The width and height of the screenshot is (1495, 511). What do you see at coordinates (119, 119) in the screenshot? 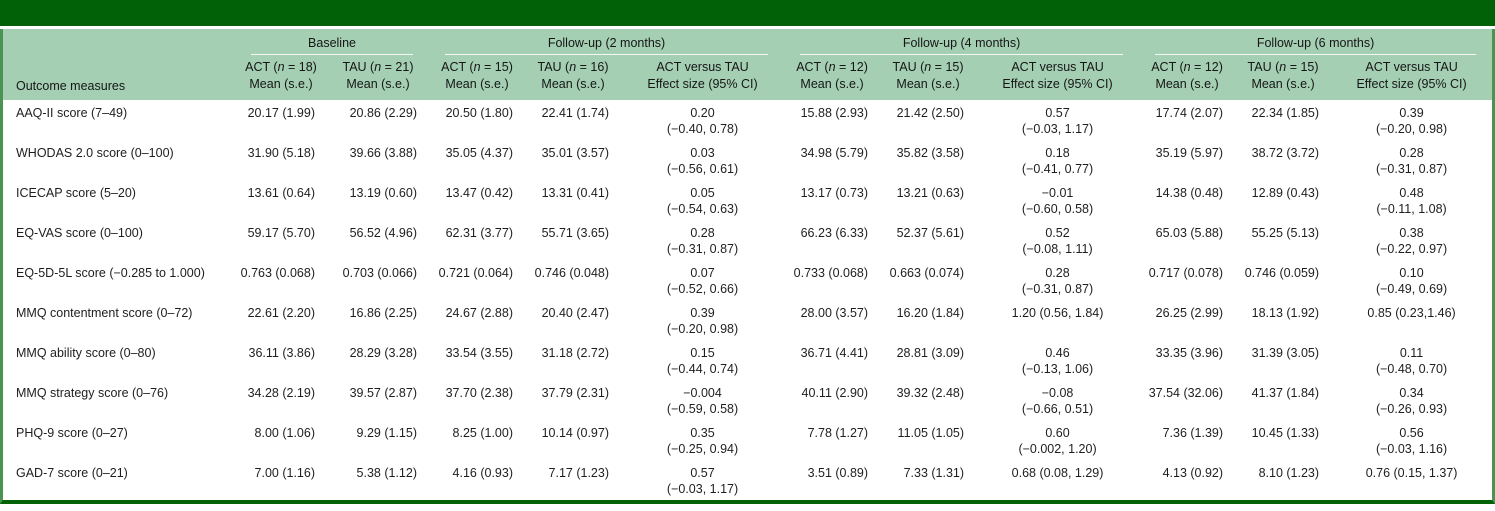
I see `measure-cell: AAQ-II score (7–49)` at bounding box center [119, 119].